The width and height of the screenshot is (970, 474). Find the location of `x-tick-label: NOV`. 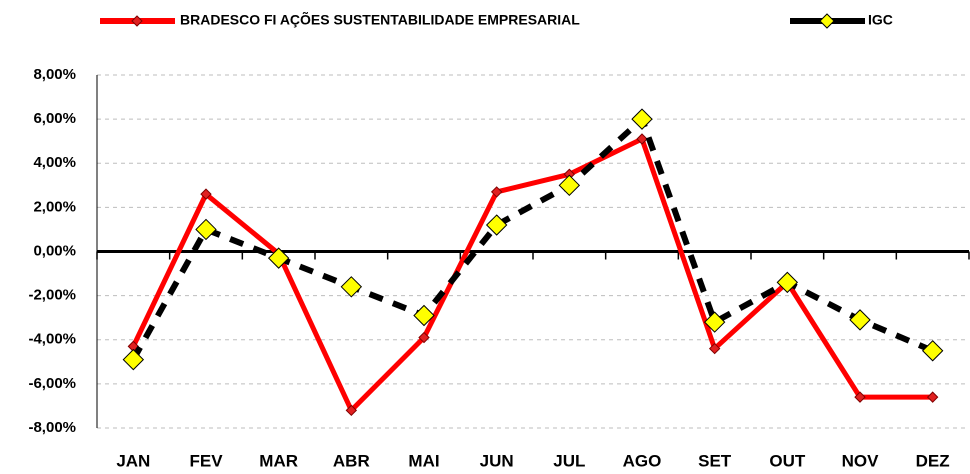

x-tick-label: NOV is located at coordinates (861, 460).